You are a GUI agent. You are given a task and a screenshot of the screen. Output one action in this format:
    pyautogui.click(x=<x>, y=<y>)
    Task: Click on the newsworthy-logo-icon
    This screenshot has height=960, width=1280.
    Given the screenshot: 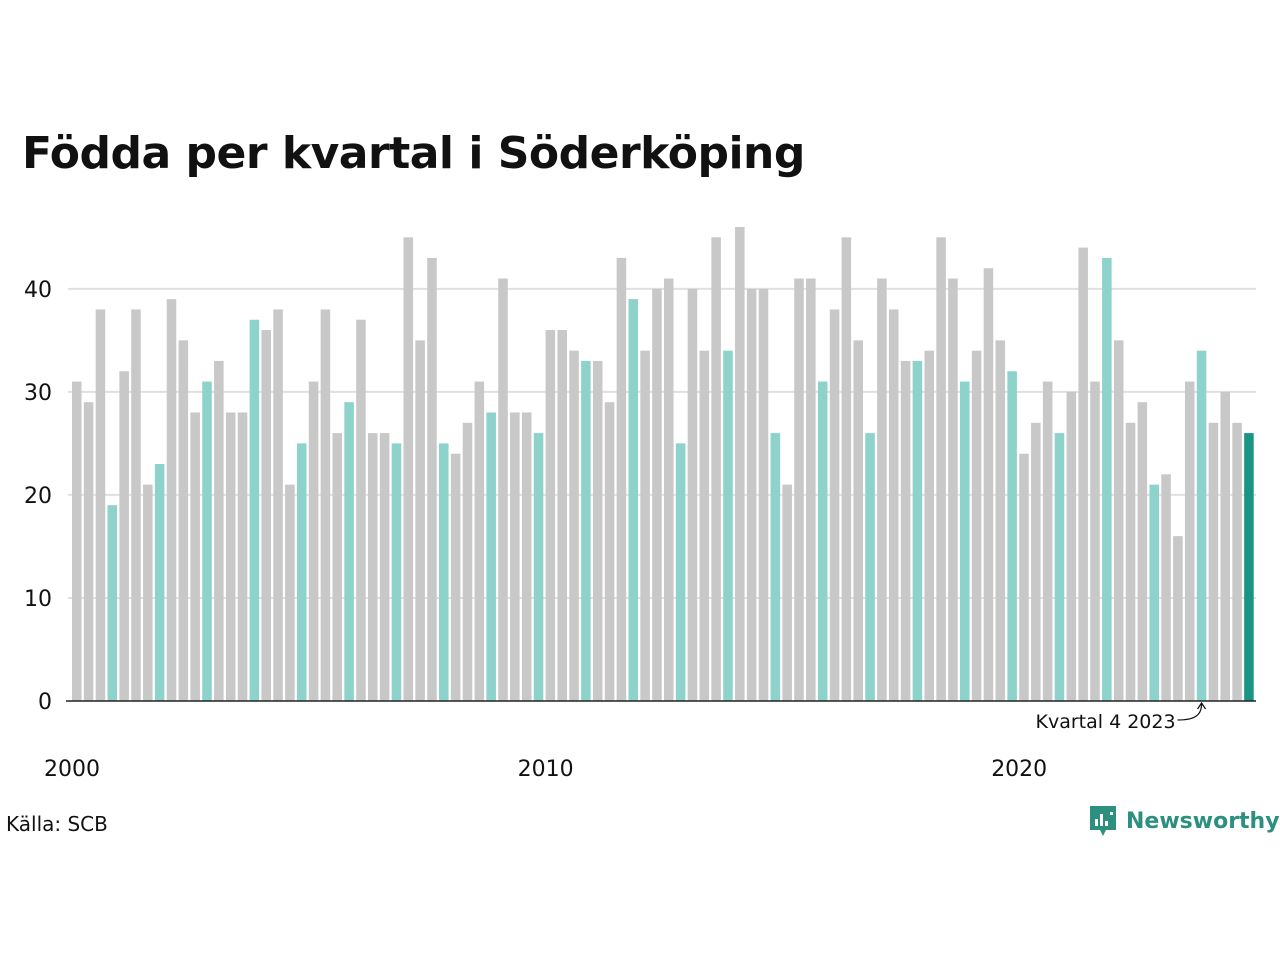 What is the action you would take?
    pyautogui.click(x=1103, y=821)
    